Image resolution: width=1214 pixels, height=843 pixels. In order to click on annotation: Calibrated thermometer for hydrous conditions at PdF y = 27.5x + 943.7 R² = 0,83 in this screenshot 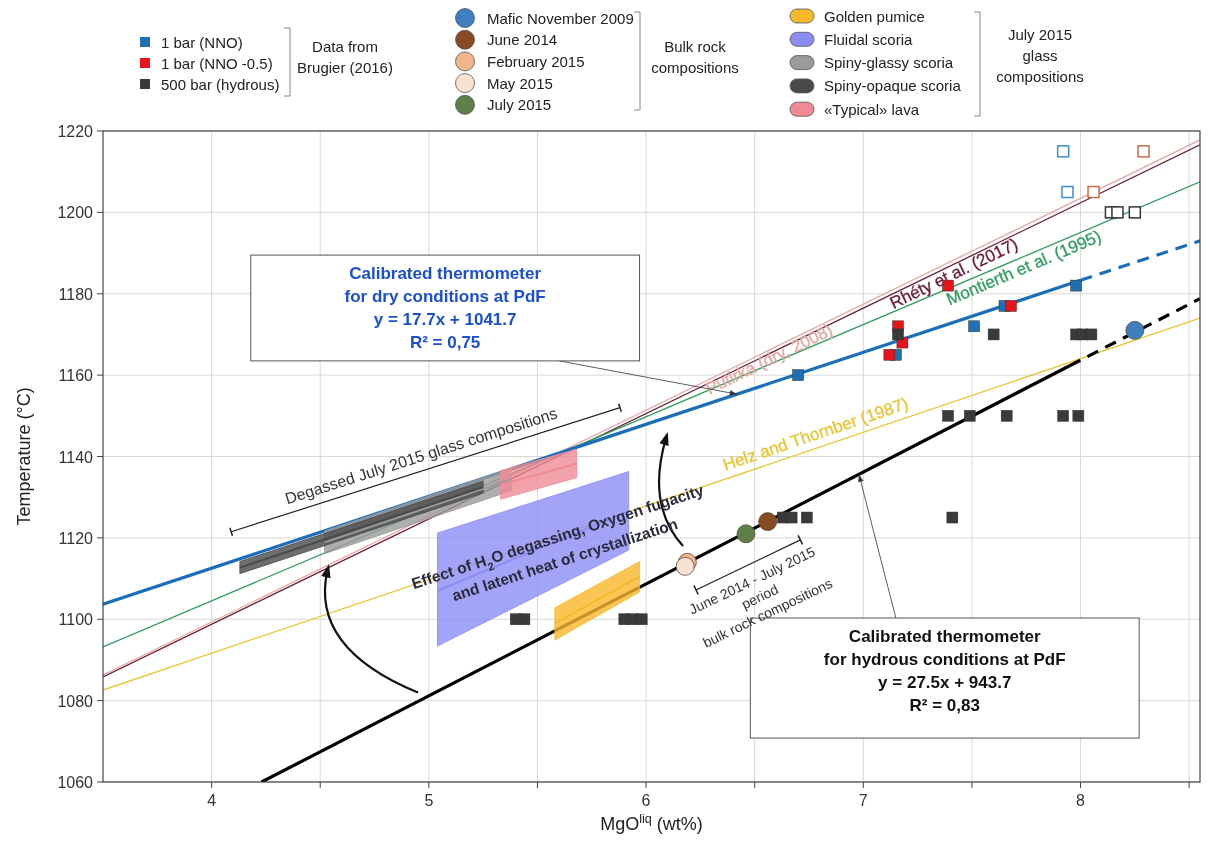, I will do `click(944, 671)`.